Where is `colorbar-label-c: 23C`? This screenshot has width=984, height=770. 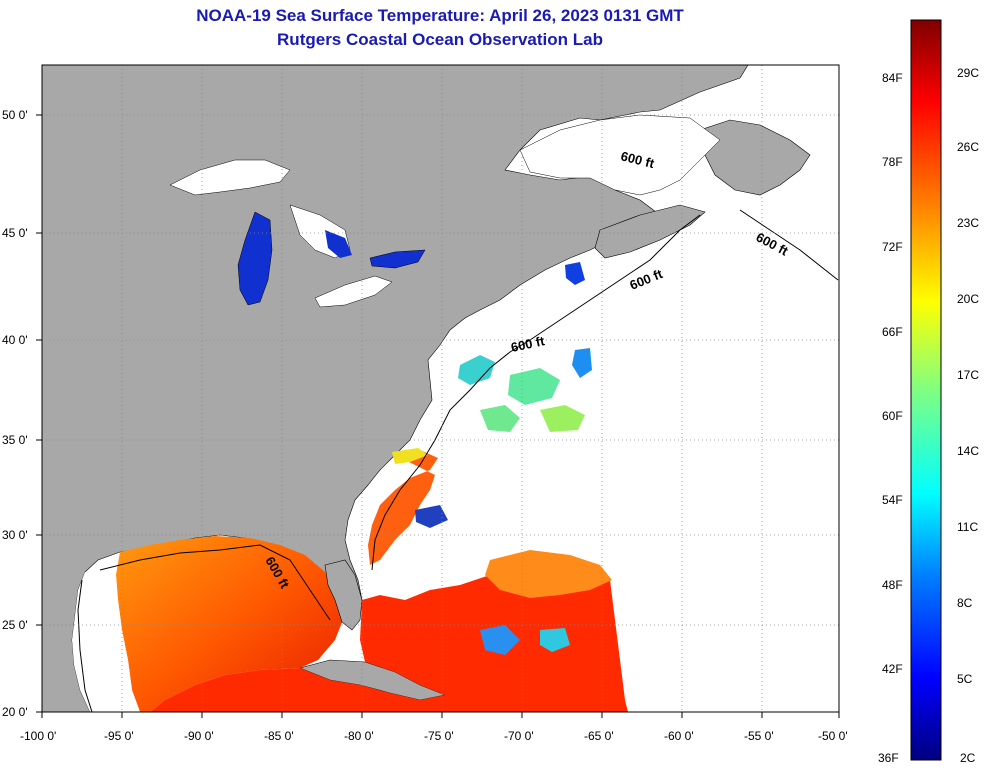 colorbar-label-c: 23C is located at coordinates (968, 223).